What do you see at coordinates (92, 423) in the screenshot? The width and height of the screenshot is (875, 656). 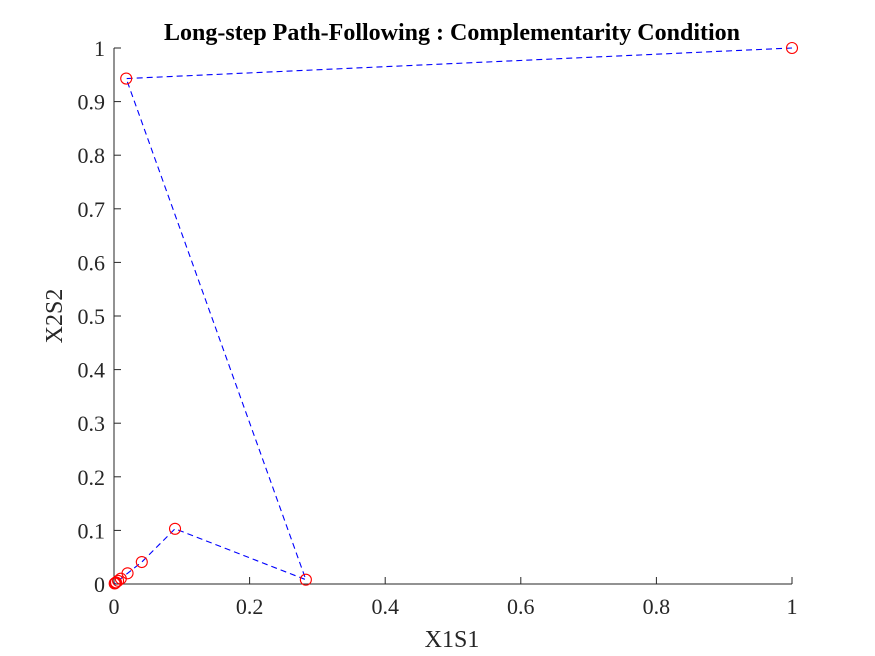 I see `y-tick-label: 0.3` at bounding box center [92, 423].